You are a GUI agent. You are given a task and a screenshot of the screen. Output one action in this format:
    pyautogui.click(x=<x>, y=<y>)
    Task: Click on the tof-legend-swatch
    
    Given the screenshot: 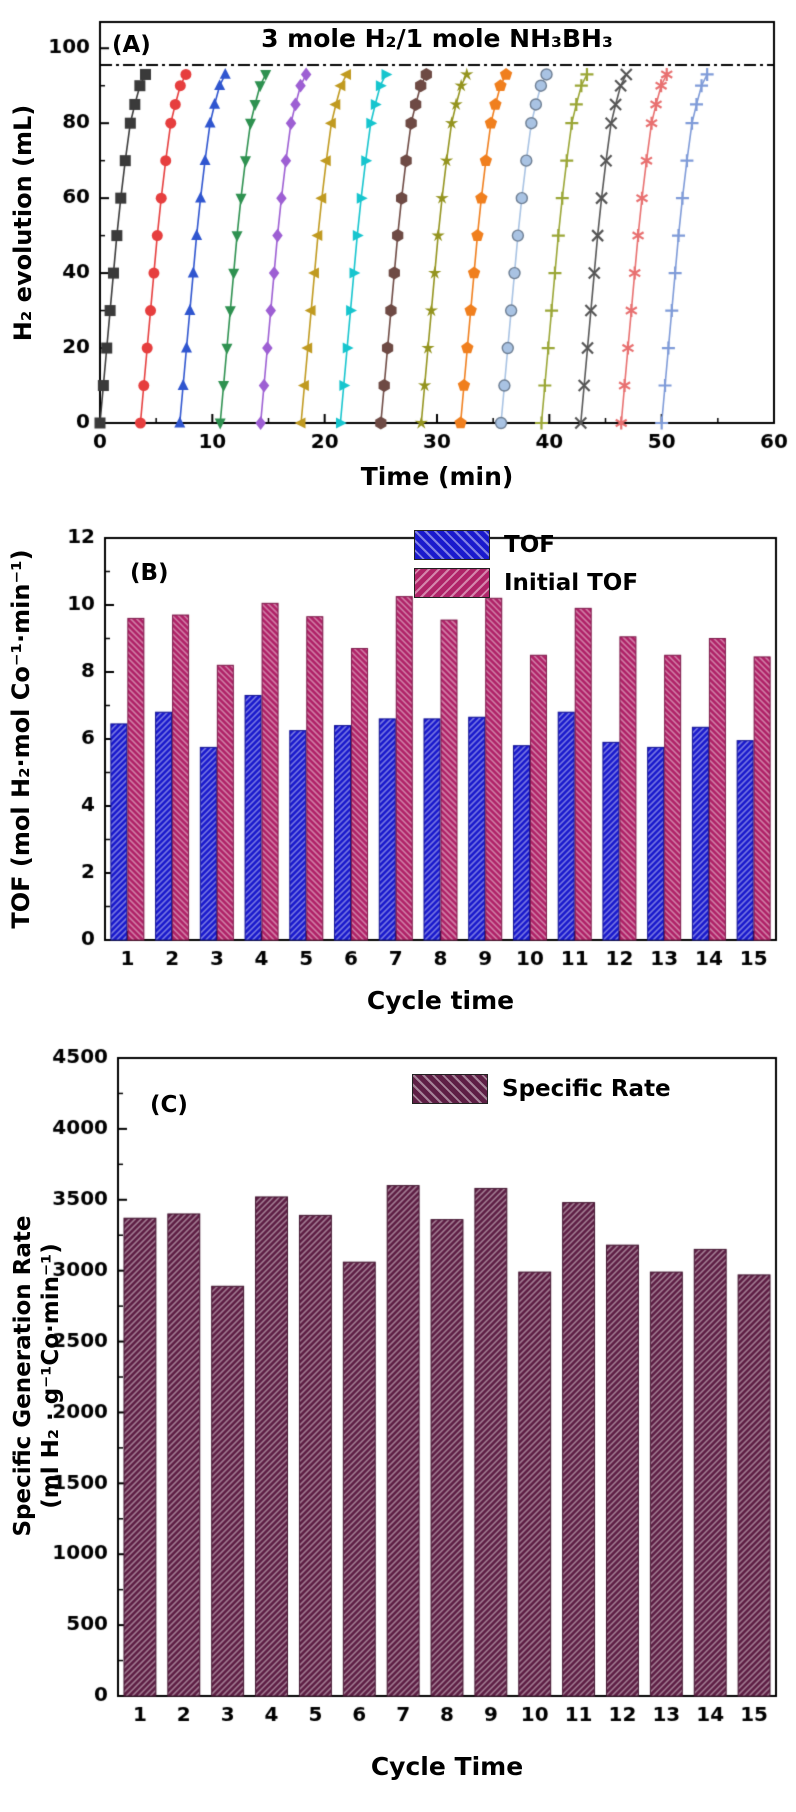 What is the action you would take?
    pyautogui.click(x=452, y=545)
    